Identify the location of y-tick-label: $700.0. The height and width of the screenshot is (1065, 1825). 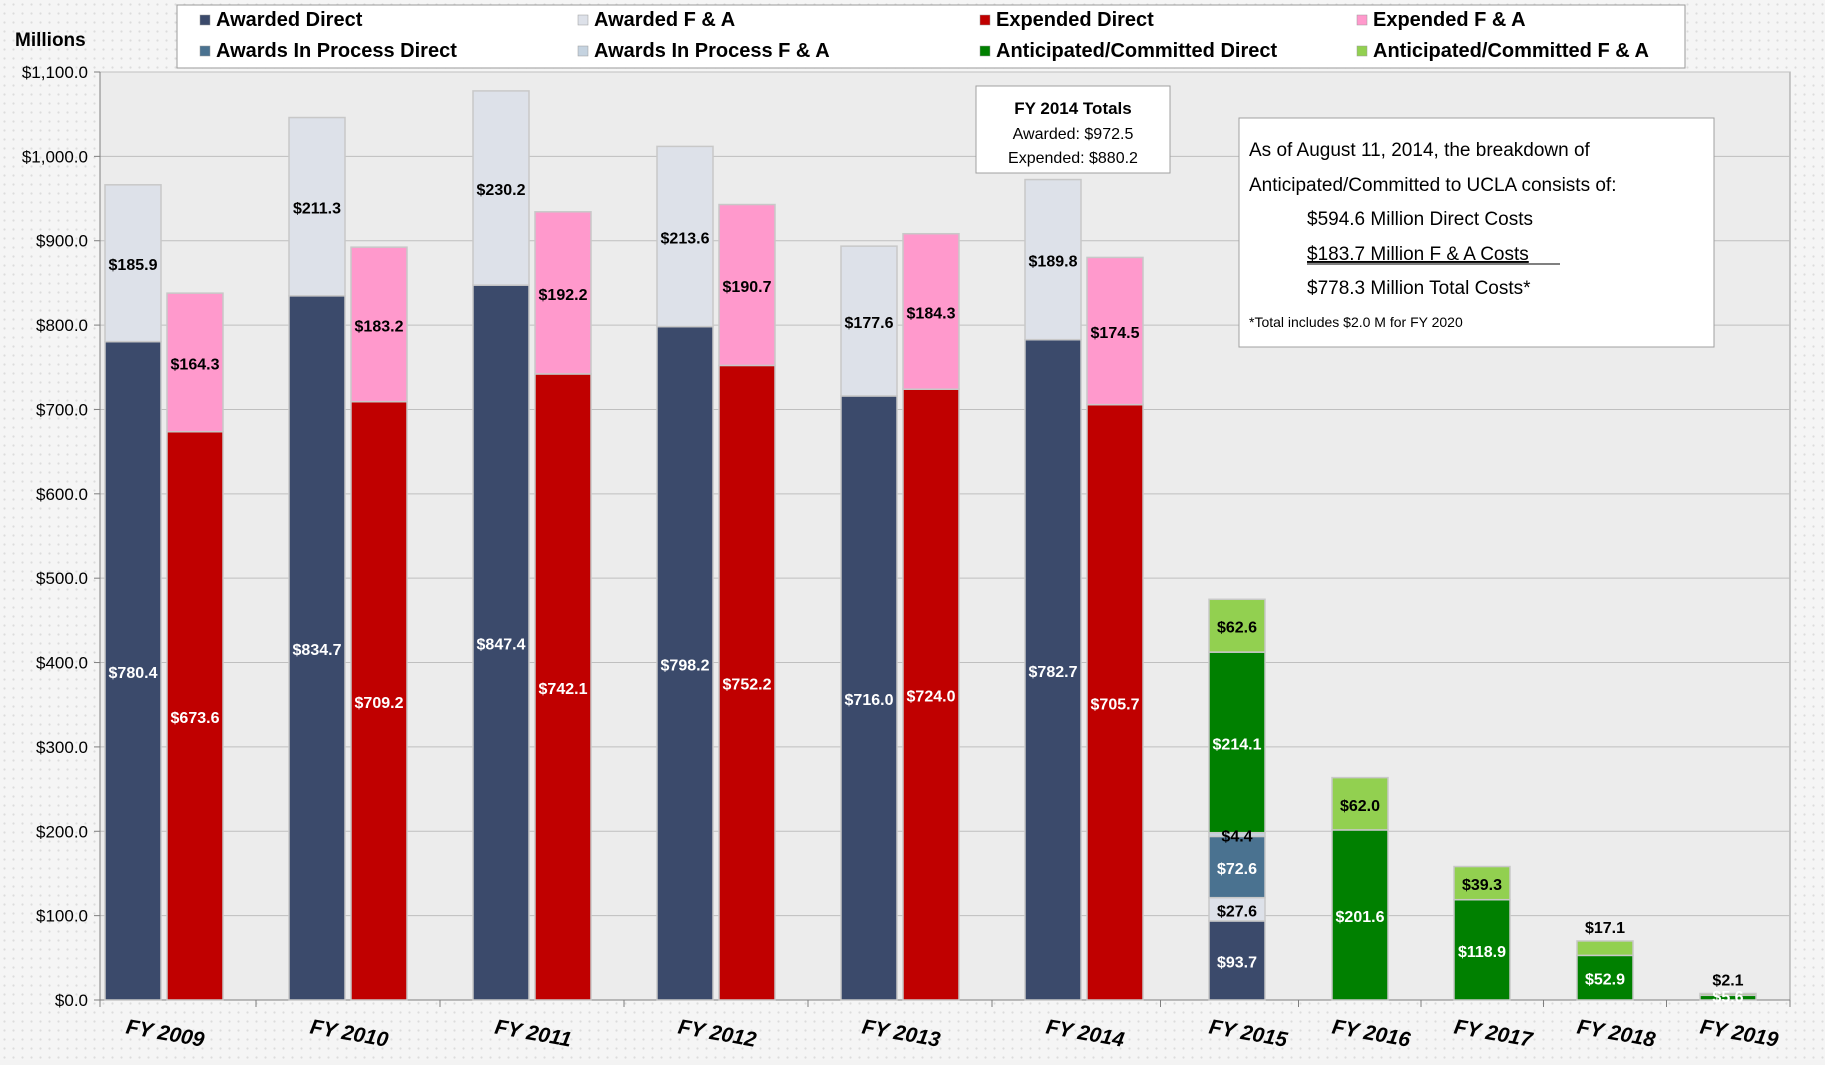
(62, 409).